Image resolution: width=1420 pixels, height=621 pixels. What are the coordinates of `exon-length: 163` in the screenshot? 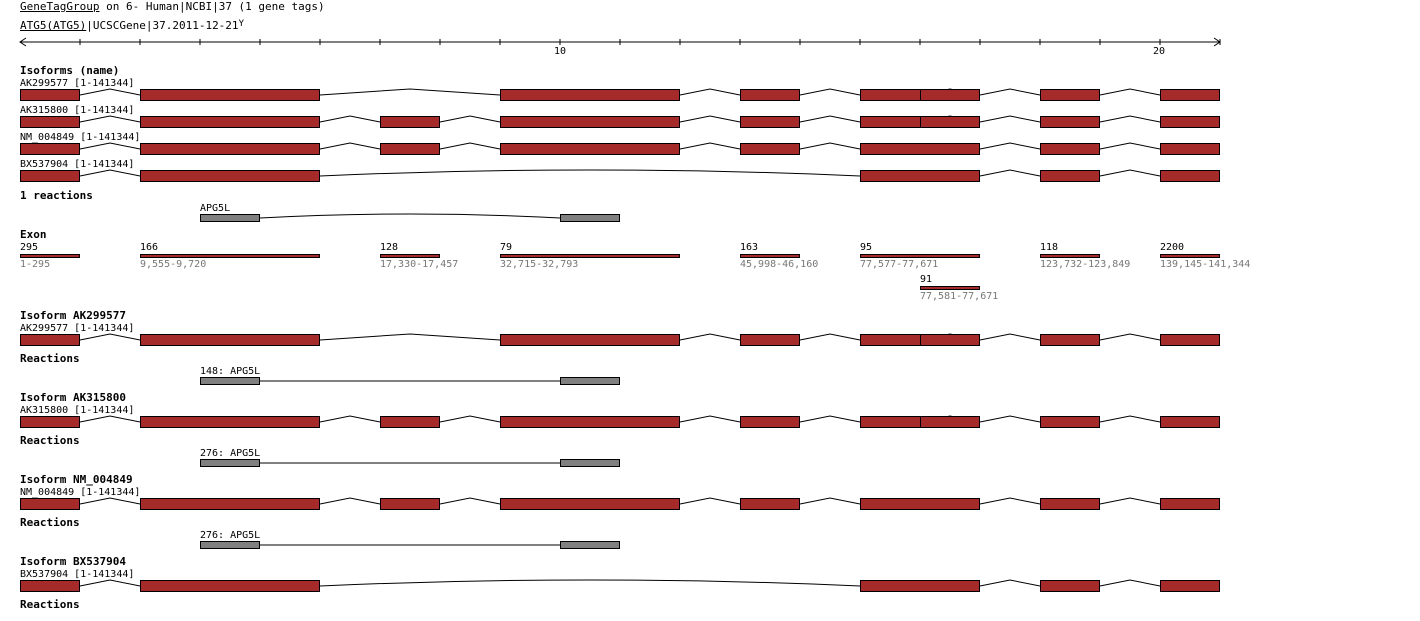 It's located at (749, 247).